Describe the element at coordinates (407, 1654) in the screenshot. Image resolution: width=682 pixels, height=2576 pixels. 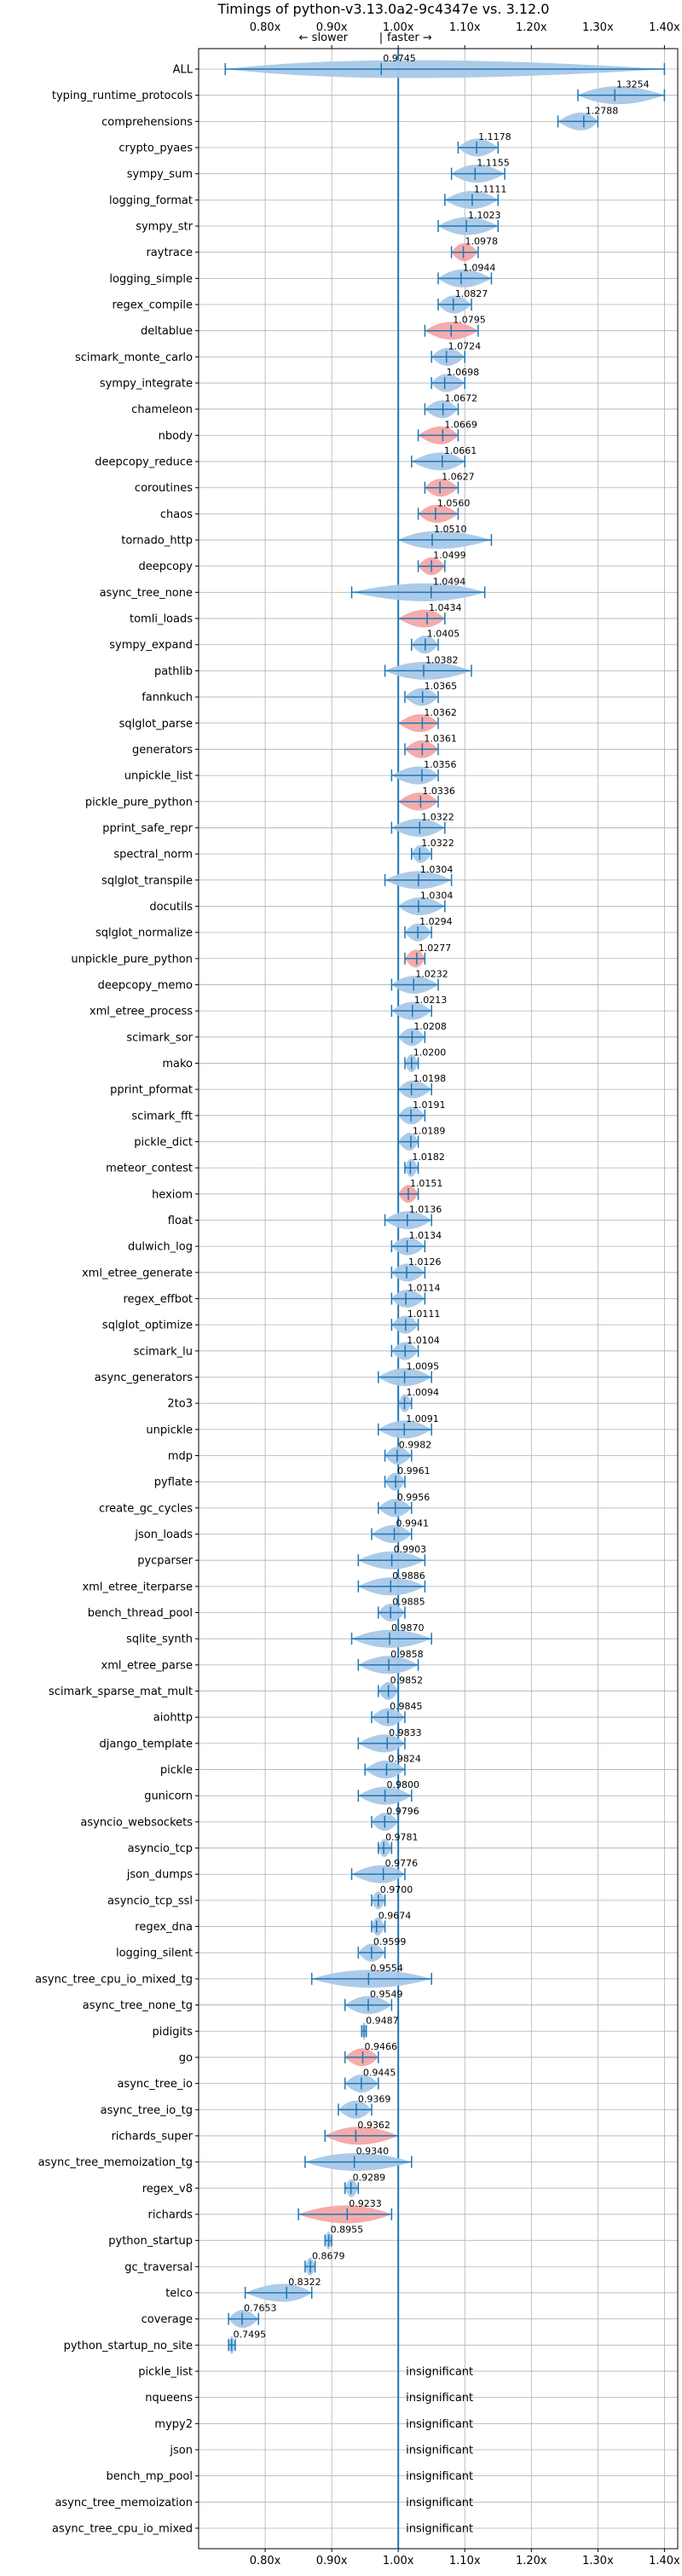
I see `value-label: 0.9858` at that location.